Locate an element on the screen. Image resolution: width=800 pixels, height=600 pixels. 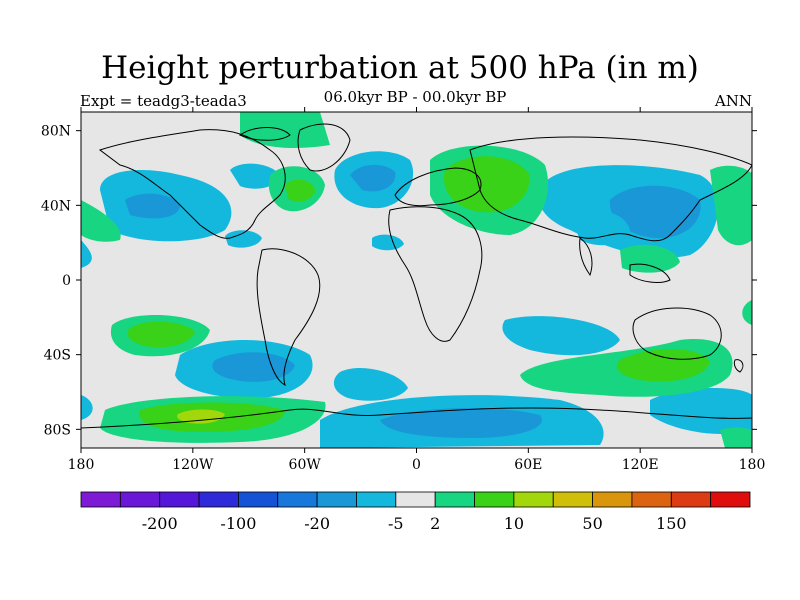
neg-core-npacific is located at coordinates (152, 206).